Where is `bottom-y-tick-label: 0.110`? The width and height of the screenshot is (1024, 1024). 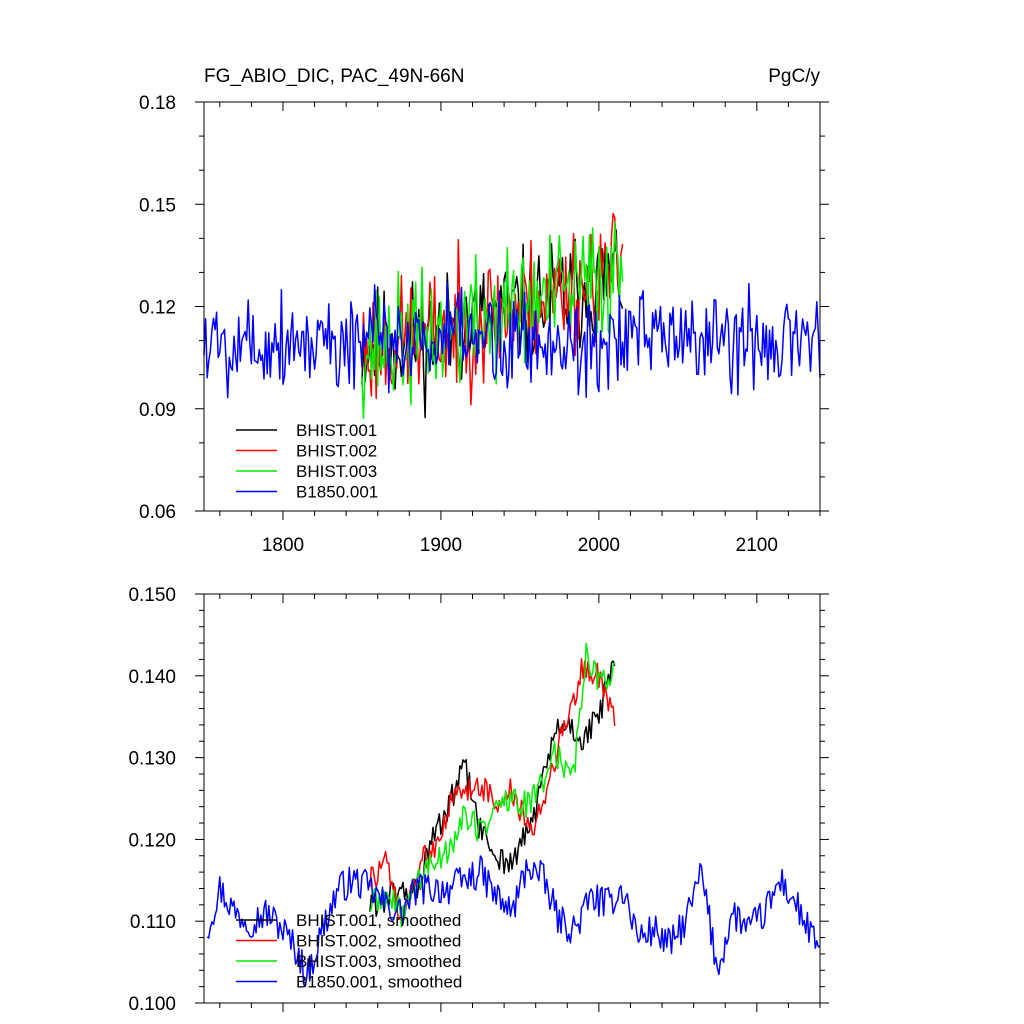
bottom-y-tick-label: 0.110 is located at coordinates (153, 922).